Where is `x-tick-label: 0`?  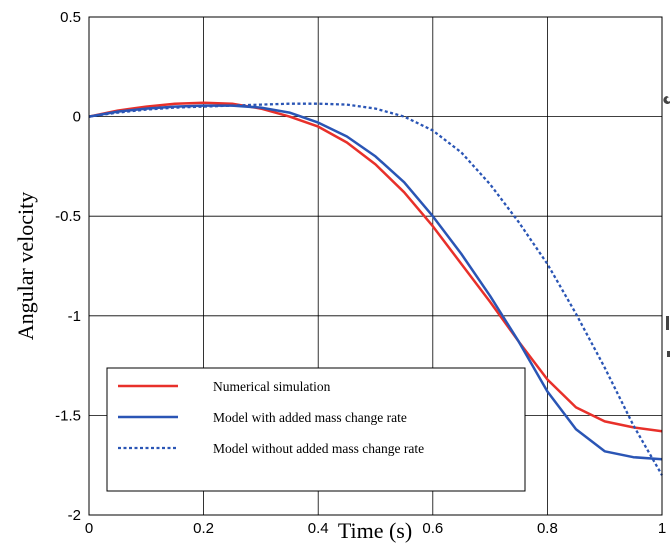 x-tick-label: 0 is located at coordinates (89, 528).